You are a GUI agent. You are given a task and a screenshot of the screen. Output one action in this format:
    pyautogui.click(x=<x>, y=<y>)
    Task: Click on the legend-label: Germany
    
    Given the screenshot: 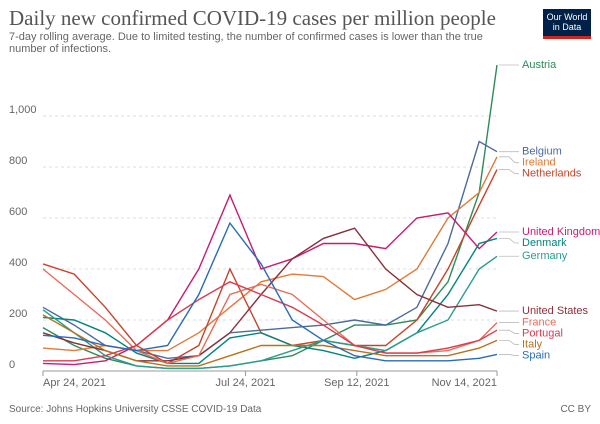 What is the action you would take?
    pyautogui.click(x=545, y=256)
    